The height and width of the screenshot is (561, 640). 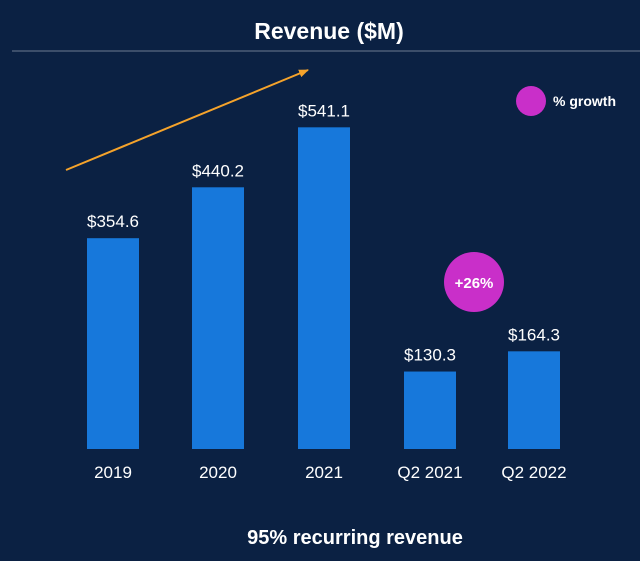 I want to click on data-label: $354.6, so click(x=113, y=221).